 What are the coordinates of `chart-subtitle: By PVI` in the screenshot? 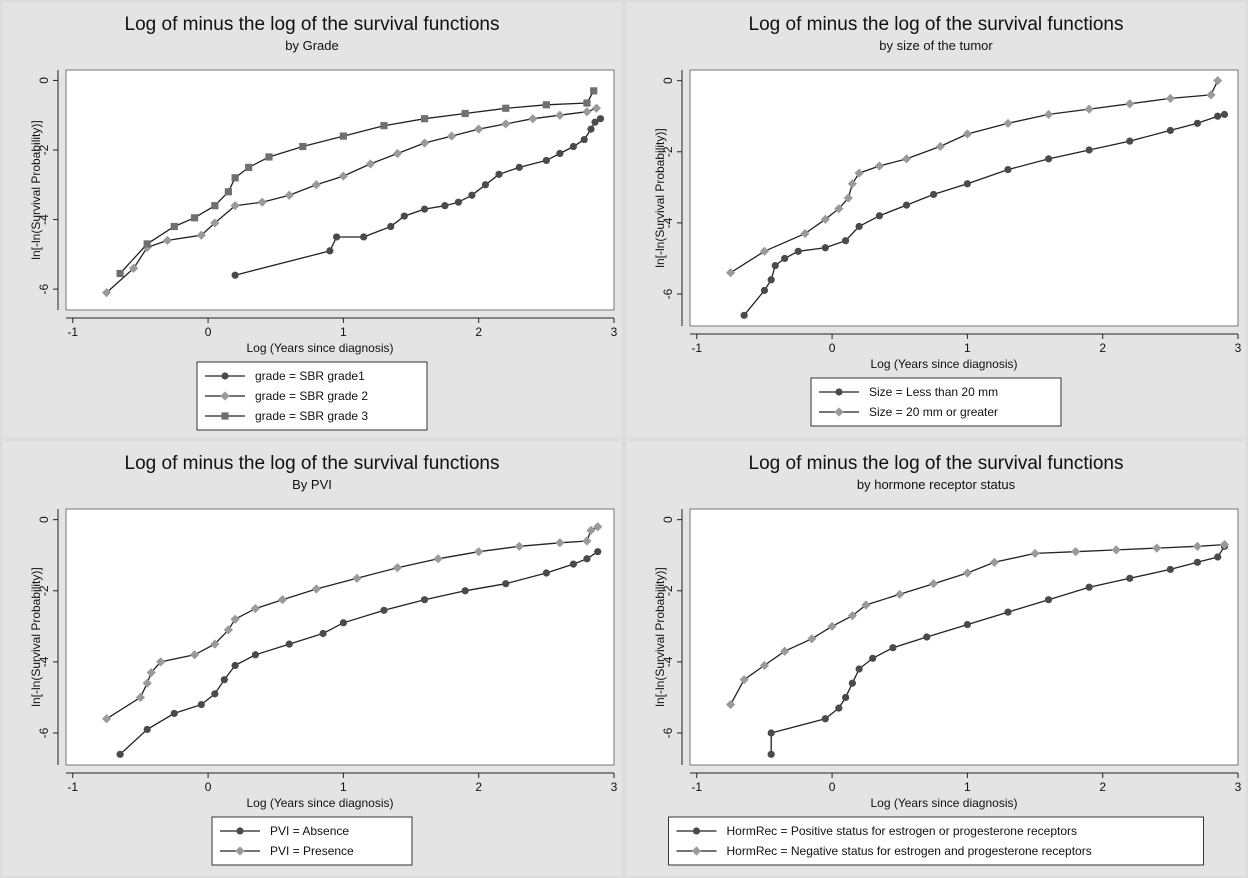 It's located at (312, 484).